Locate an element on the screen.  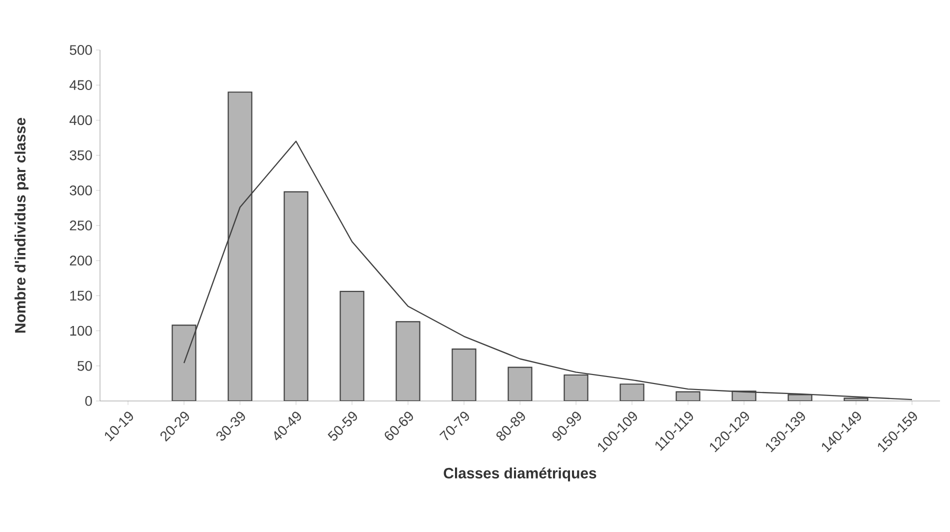
y-tick-label: 300 is located at coordinates (81, 190).